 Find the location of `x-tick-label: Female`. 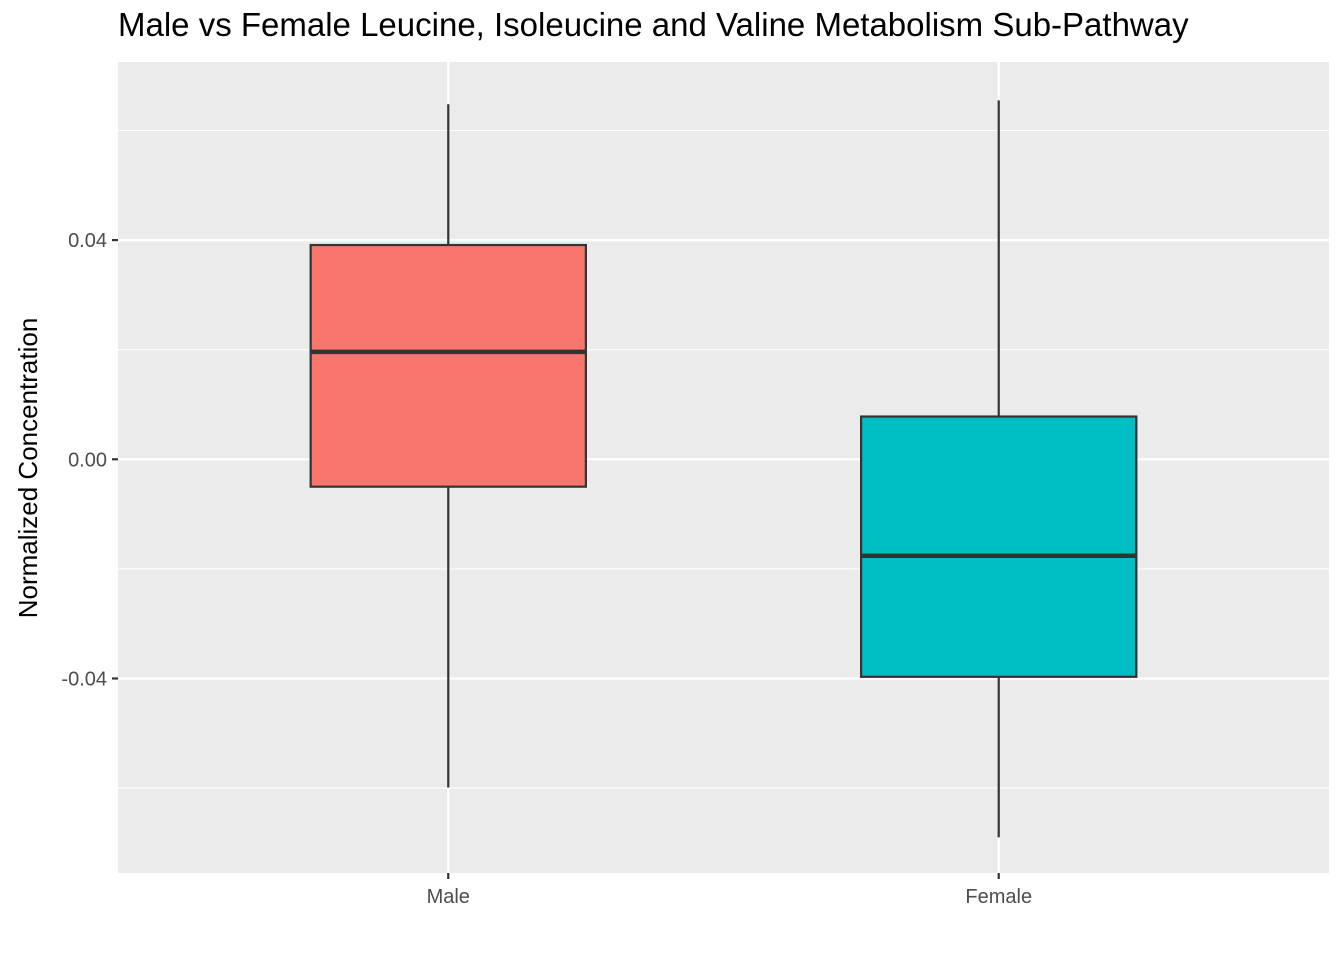

x-tick-label: Female is located at coordinates (998, 897).